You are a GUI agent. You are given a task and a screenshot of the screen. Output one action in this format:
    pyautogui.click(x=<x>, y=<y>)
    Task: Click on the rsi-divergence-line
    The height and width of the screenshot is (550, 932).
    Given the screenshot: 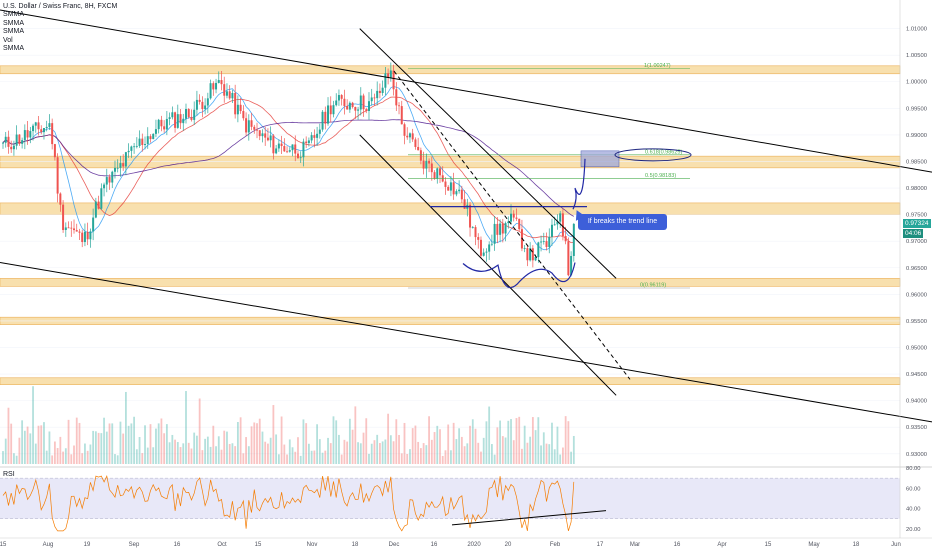 What is the action you would take?
    pyautogui.click(x=529, y=518)
    